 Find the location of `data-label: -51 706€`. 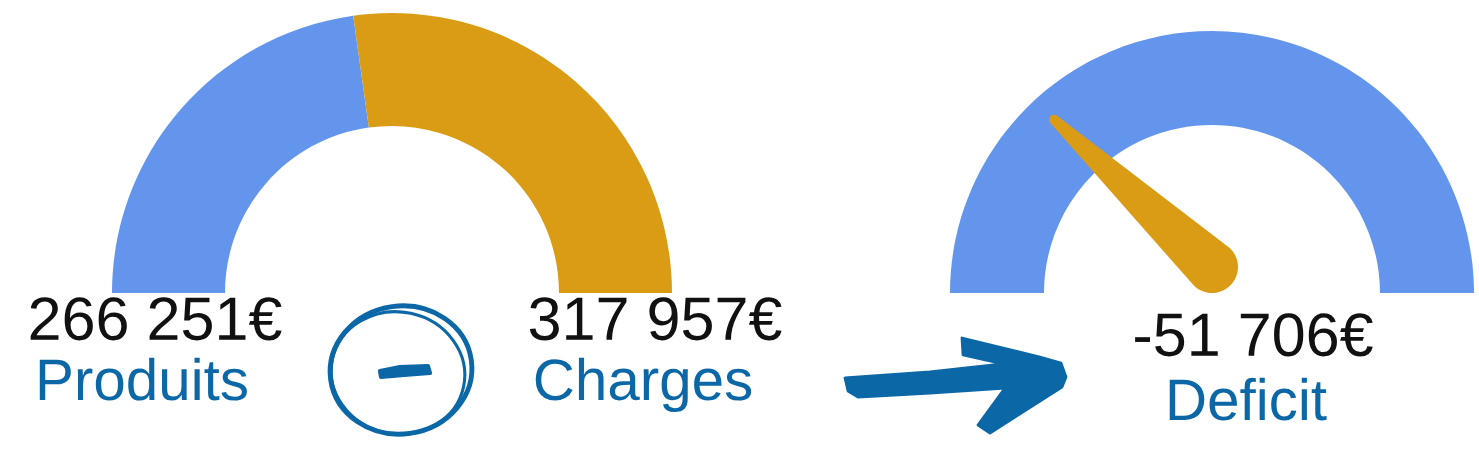

data-label: -51 706€ is located at coordinates (1254, 335).